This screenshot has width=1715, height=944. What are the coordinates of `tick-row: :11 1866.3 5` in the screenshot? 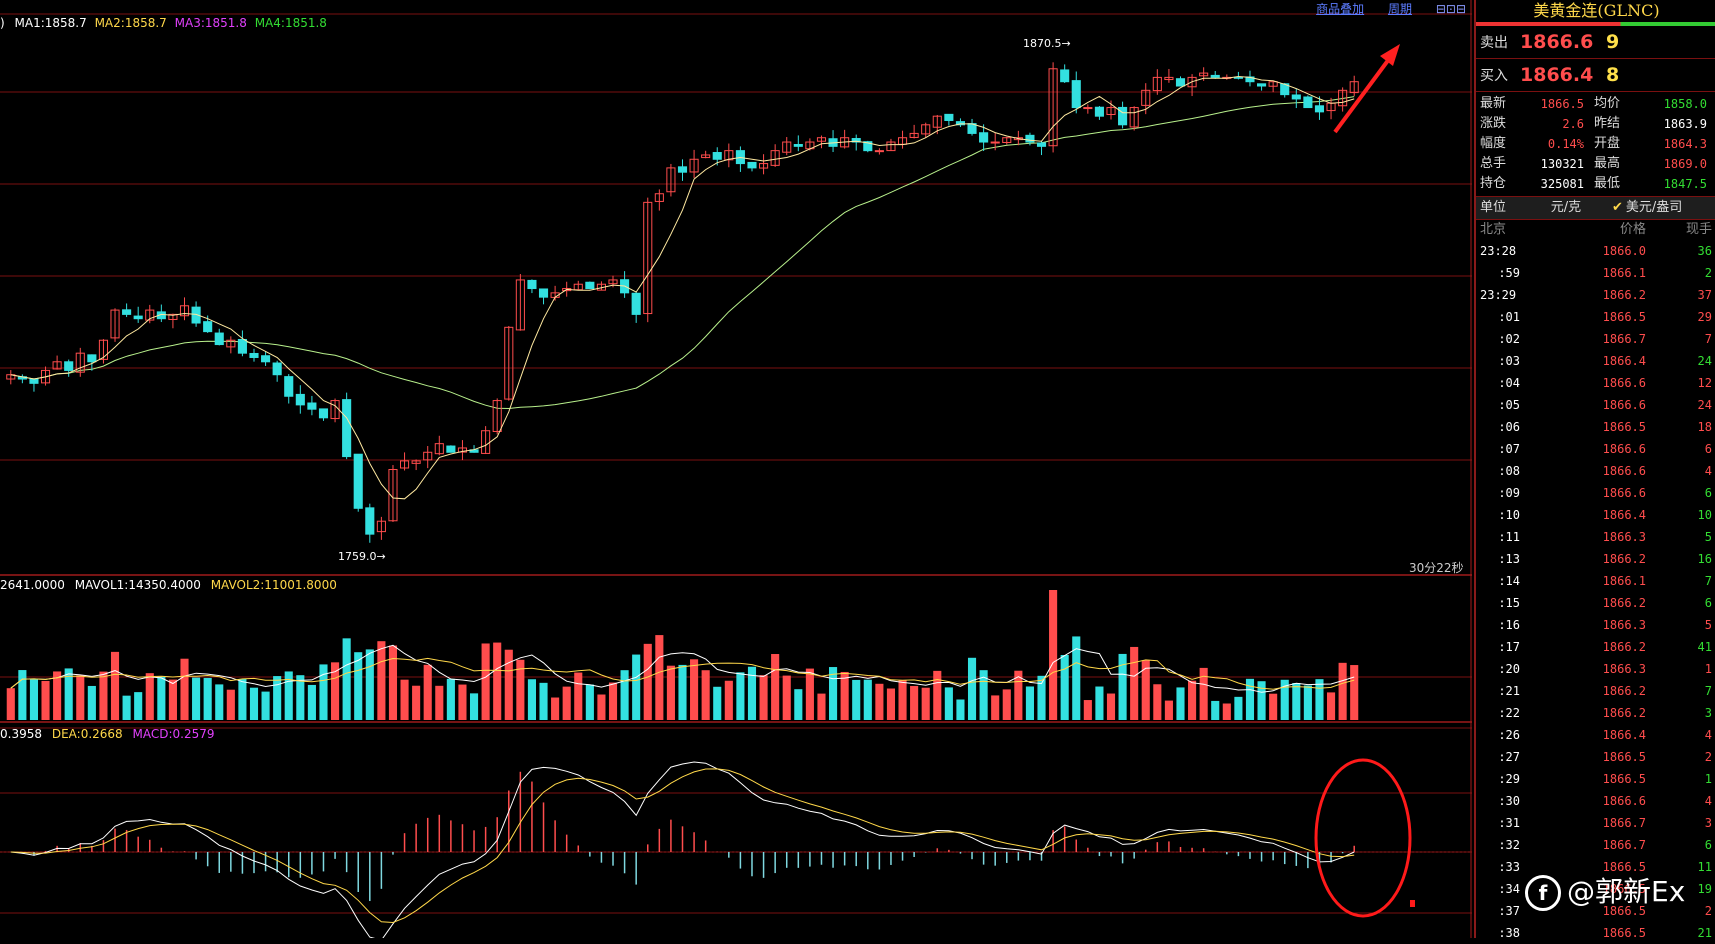 It's located at (1595, 537).